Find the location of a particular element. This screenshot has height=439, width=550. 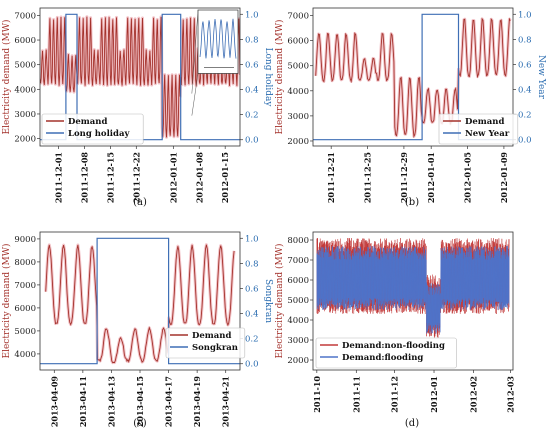

legend-box is located at coordinates (386, 353).